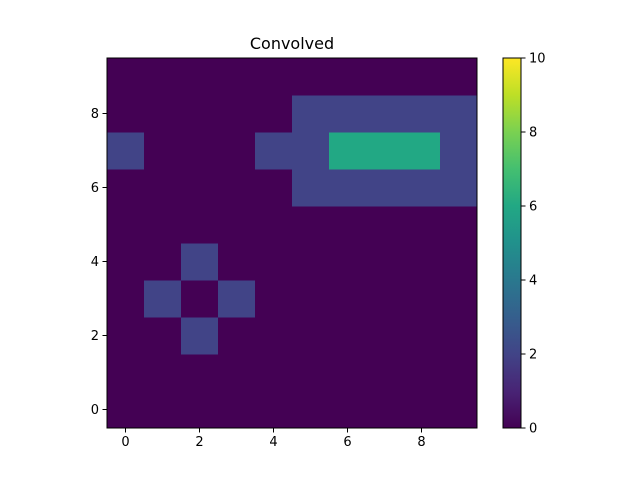 The width and height of the screenshot is (640, 484). I want to click on colorbar-tick-label: 8, so click(533, 133).